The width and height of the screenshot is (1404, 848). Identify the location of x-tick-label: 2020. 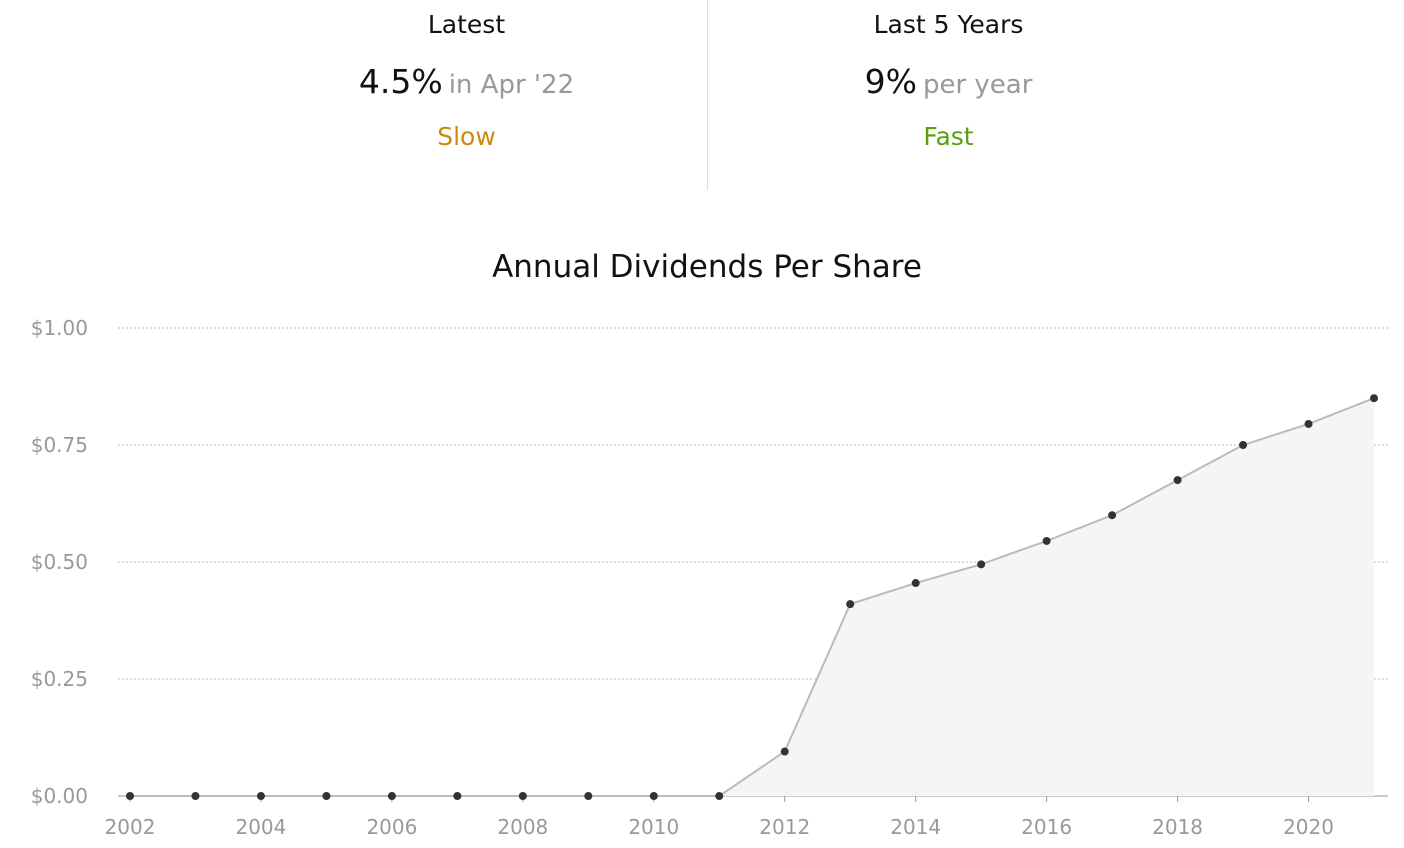
(1308, 827).